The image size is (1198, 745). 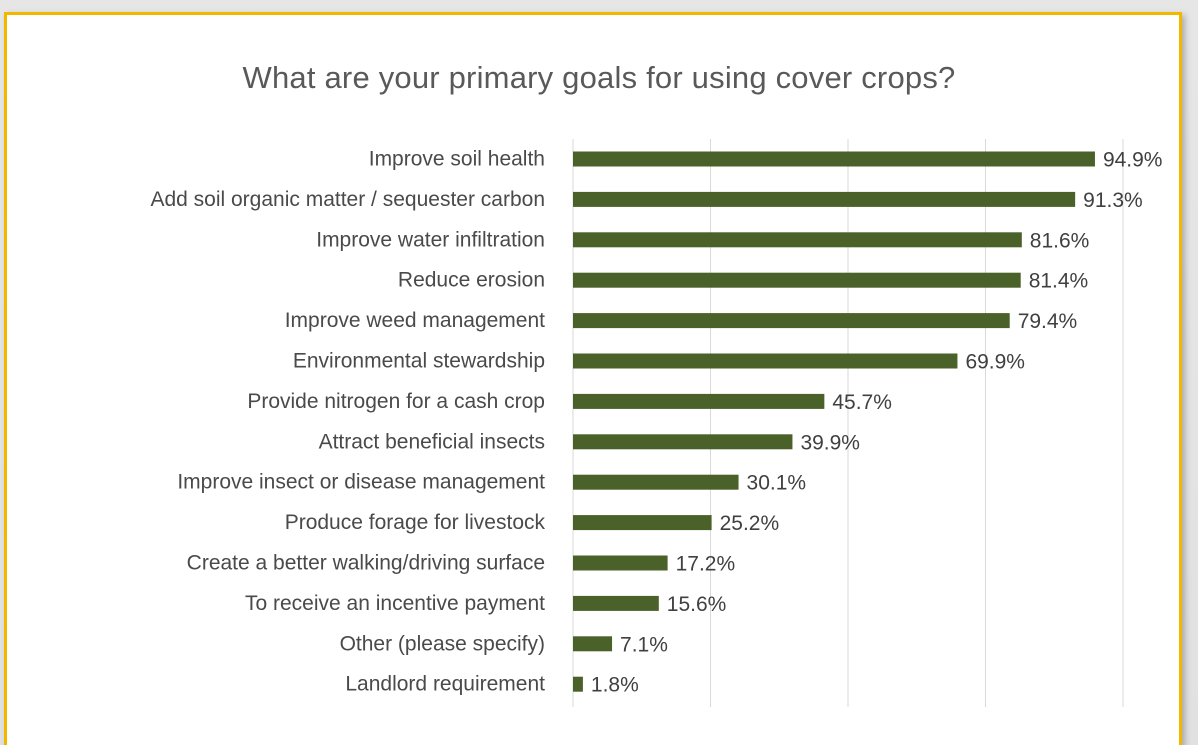 I want to click on category-label: Reduce erosion, so click(x=471, y=280).